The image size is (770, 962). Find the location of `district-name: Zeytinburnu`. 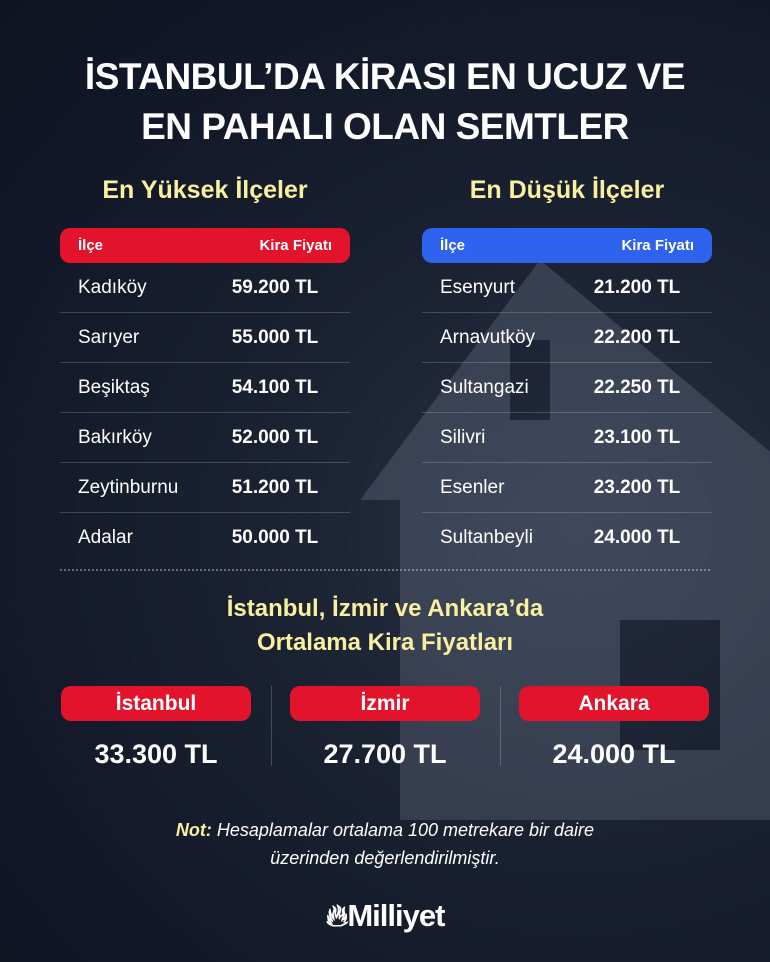

district-name: Zeytinburnu is located at coordinates (128, 487).